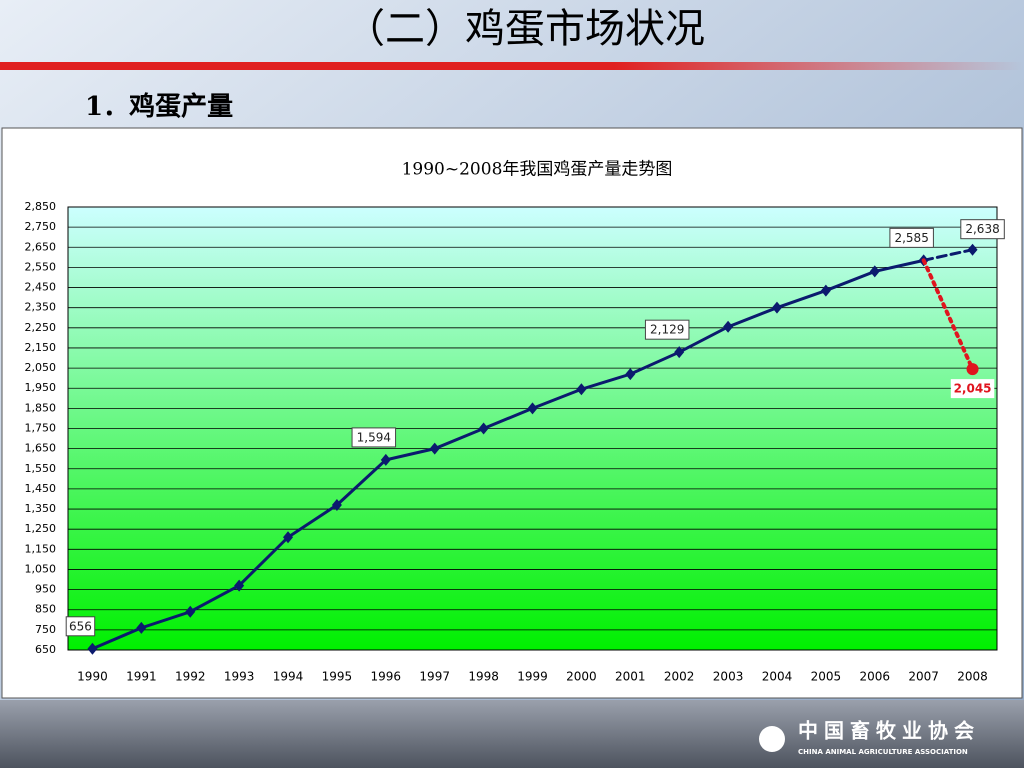 The image size is (1024, 768). I want to click on data-label: 2,638, so click(982, 229).